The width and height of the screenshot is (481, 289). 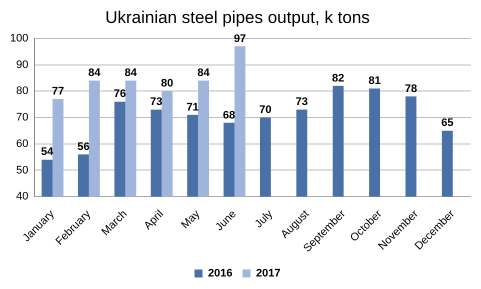 What do you see at coordinates (47, 152) in the screenshot?
I see `data-label: 54` at bounding box center [47, 152].